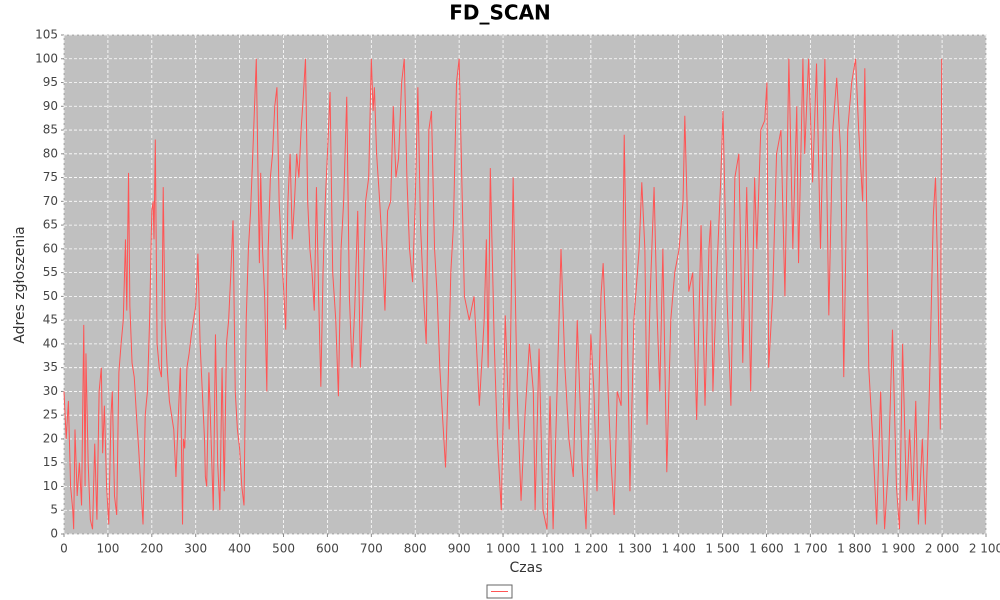 This screenshot has width=1000, height=600. What do you see at coordinates (371, 549) in the screenshot?
I see `x-tick-label: 700` at bounding box center [371, 549].